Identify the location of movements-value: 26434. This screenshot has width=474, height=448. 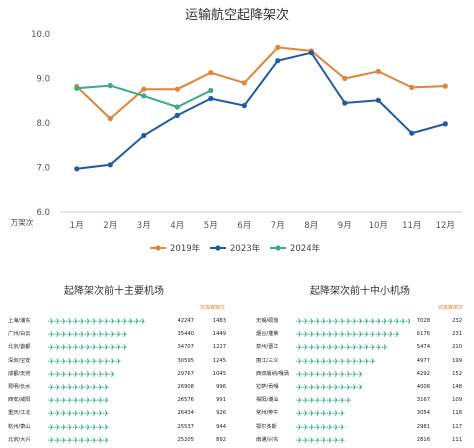
(185, 413).